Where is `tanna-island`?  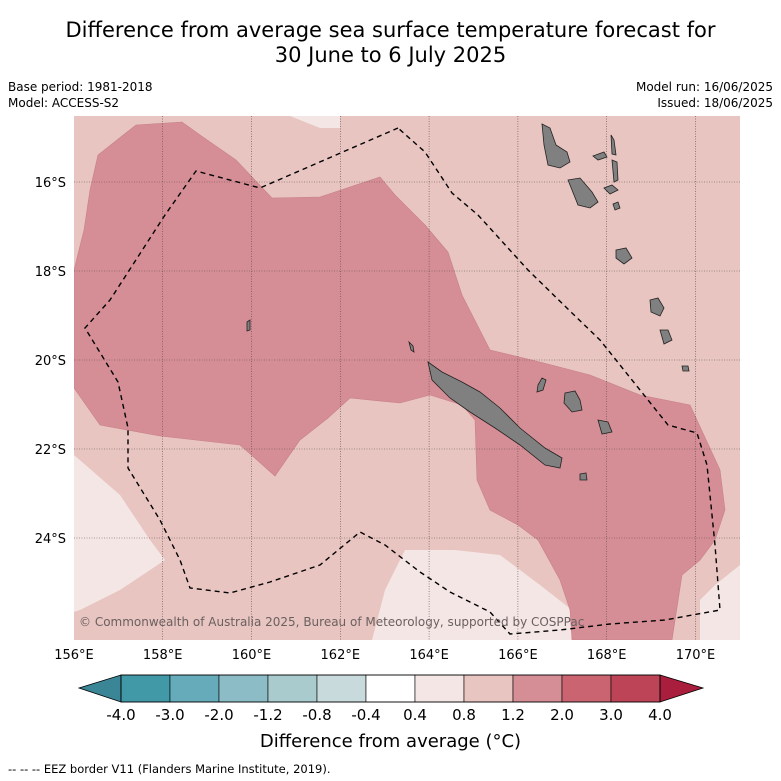 tanna-island is located at coordinates (666, 337).